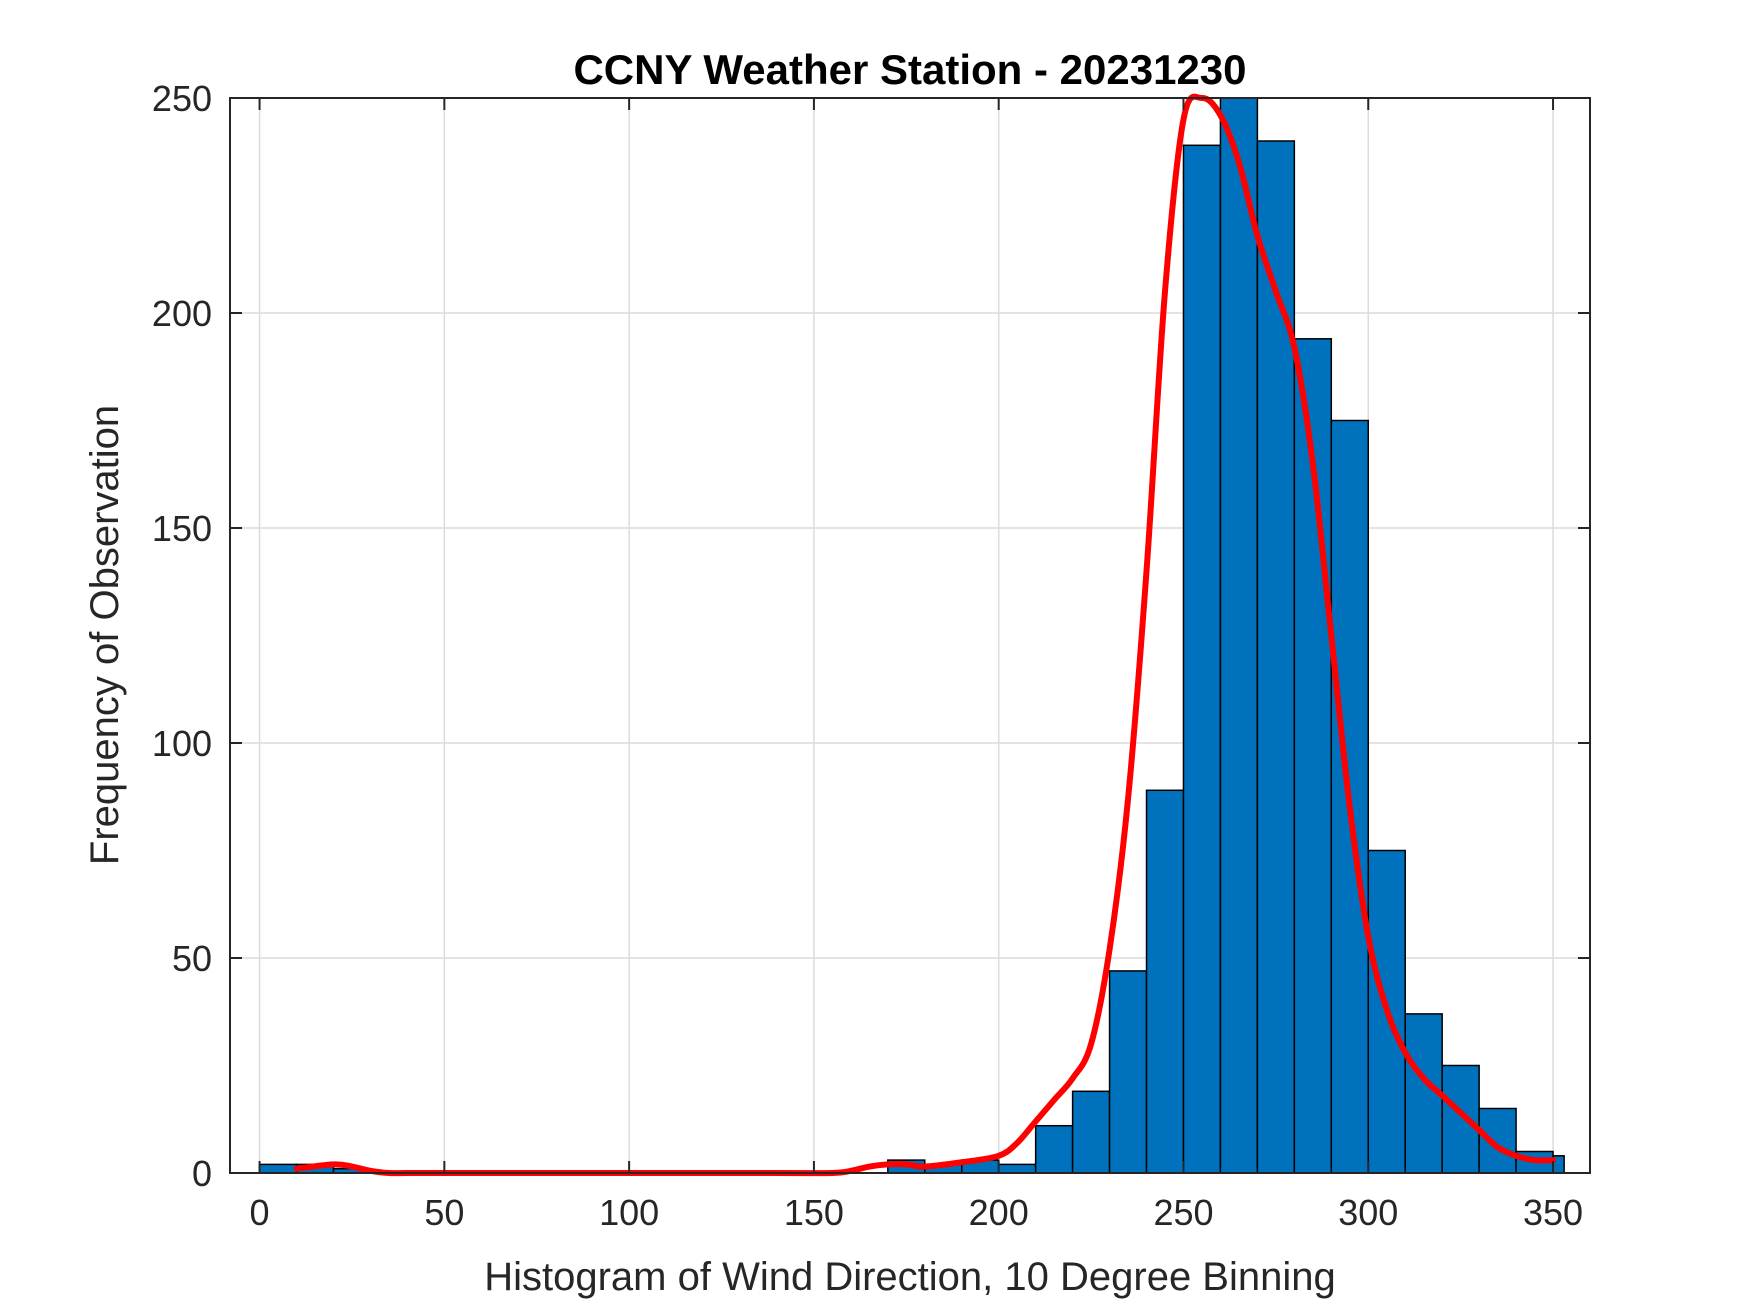 This screenshot has height=1313, width=1750. Describe the element at coordinates (182, 528) in the screenshot. I see `y-tick-label: 150` at that location.